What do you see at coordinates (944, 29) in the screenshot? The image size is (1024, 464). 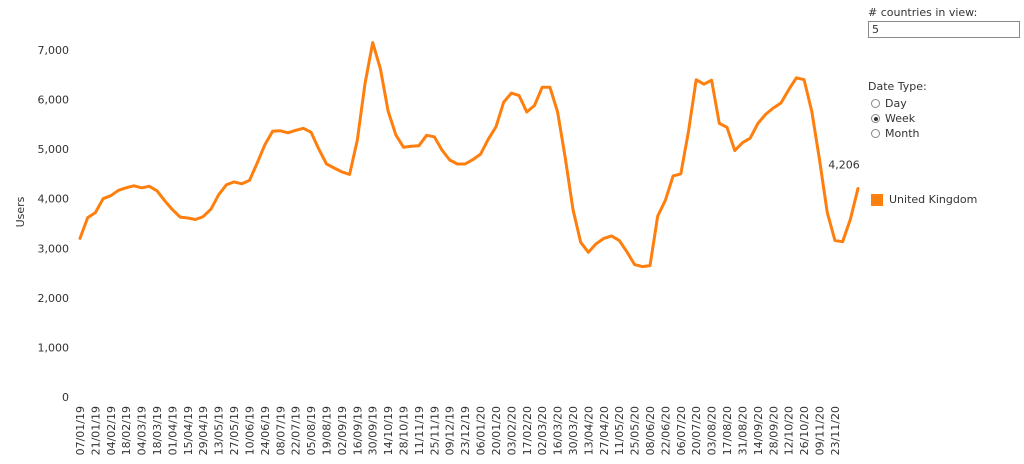 I see `countries-in-view-input` at bounding box center [944, 29].